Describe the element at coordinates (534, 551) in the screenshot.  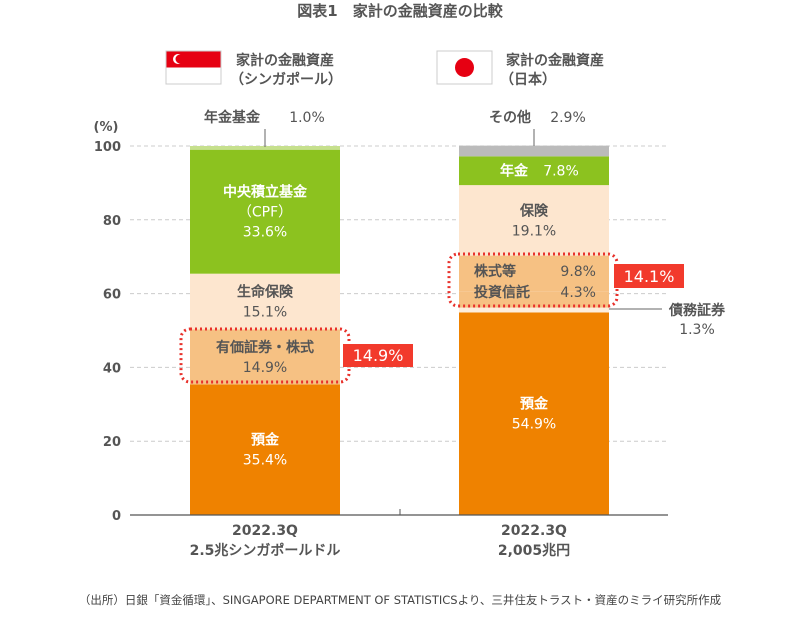
I see `x-label-jp-2: 2,005兆円` at that location.